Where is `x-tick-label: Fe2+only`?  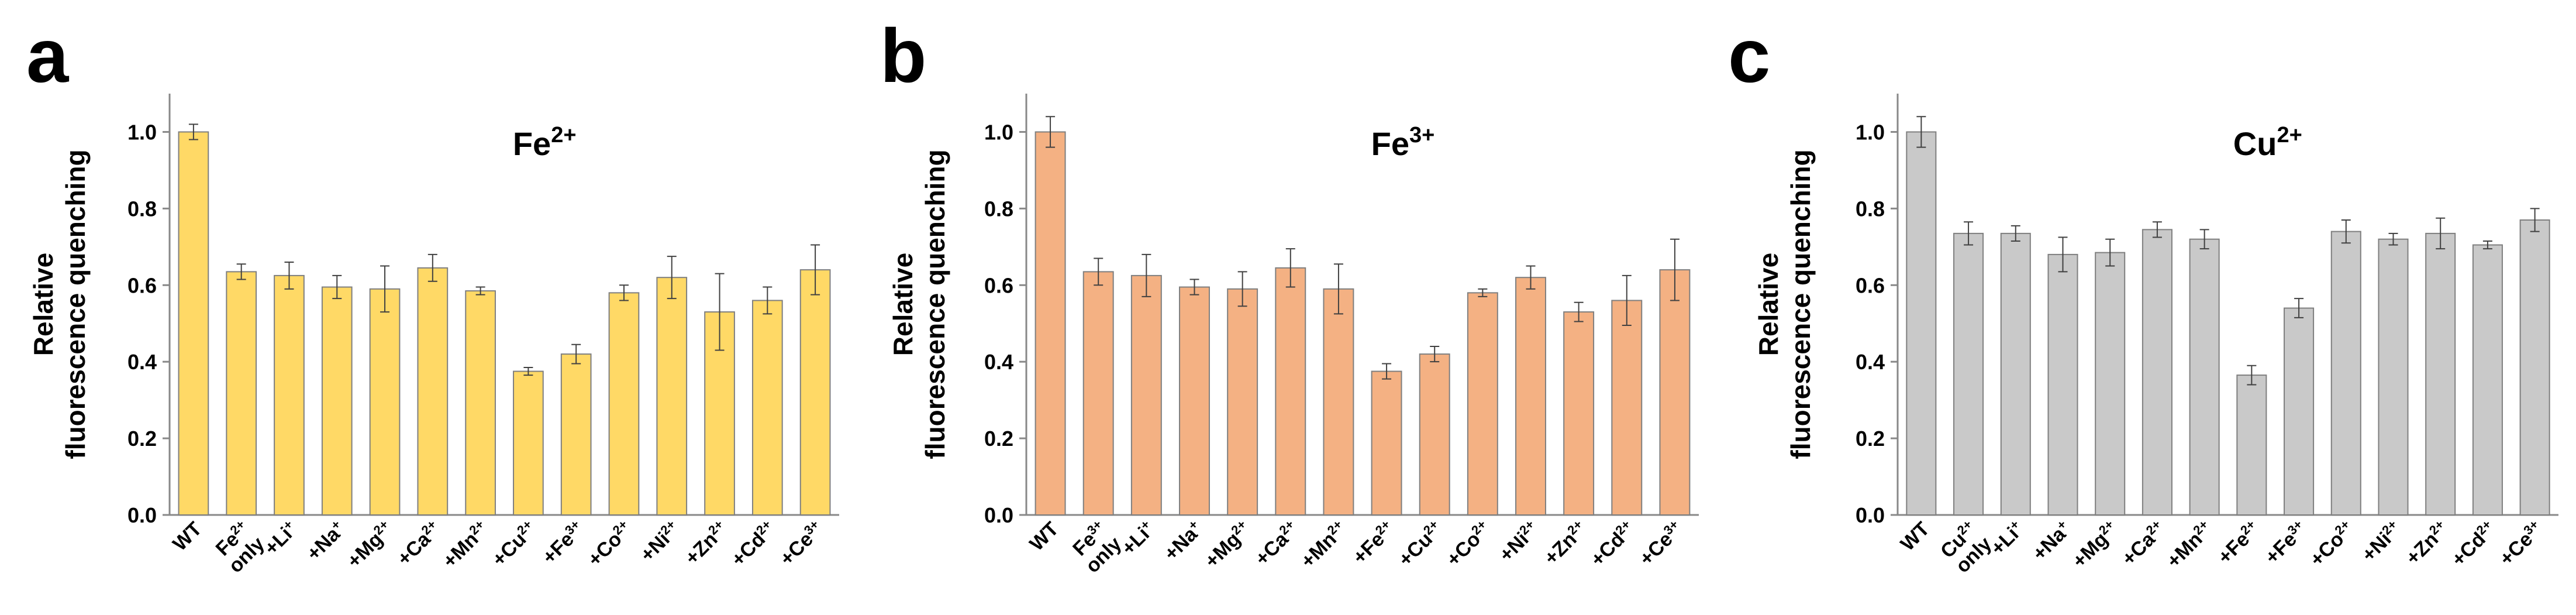
x-tick-label: Fe2+only is located at coordinates (241, 547).